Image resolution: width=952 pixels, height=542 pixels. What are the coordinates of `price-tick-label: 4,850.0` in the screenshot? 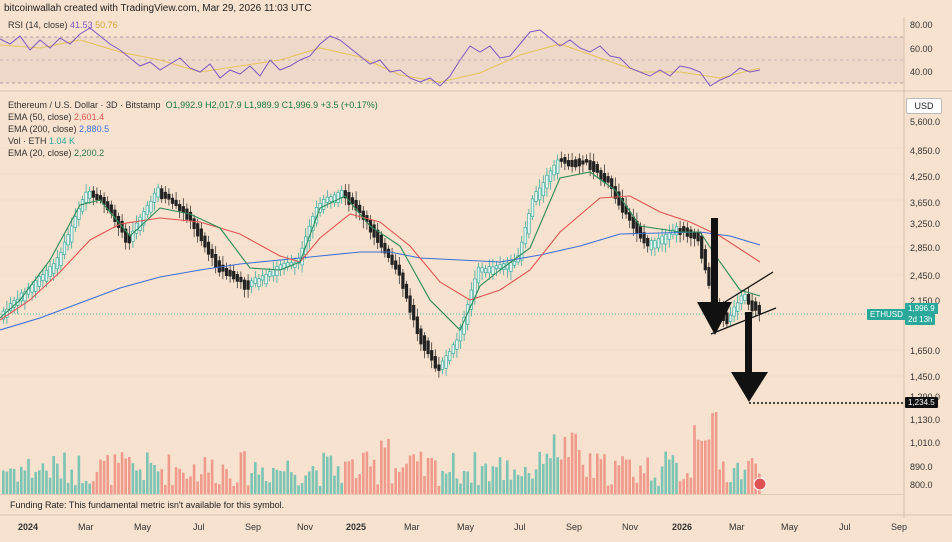 It's located at (925, 151).